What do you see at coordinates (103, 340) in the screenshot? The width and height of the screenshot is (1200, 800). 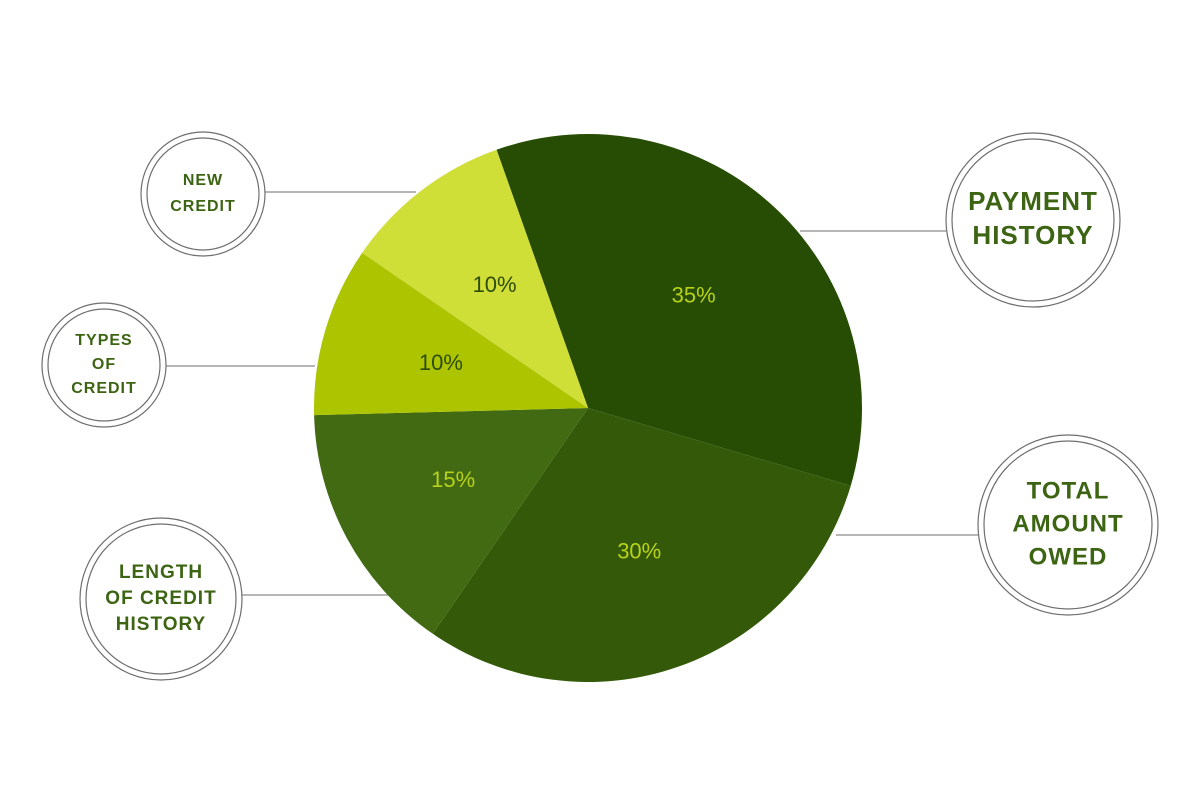 I see `callout-label-line: TYPES` at bounding box center [103, 340].